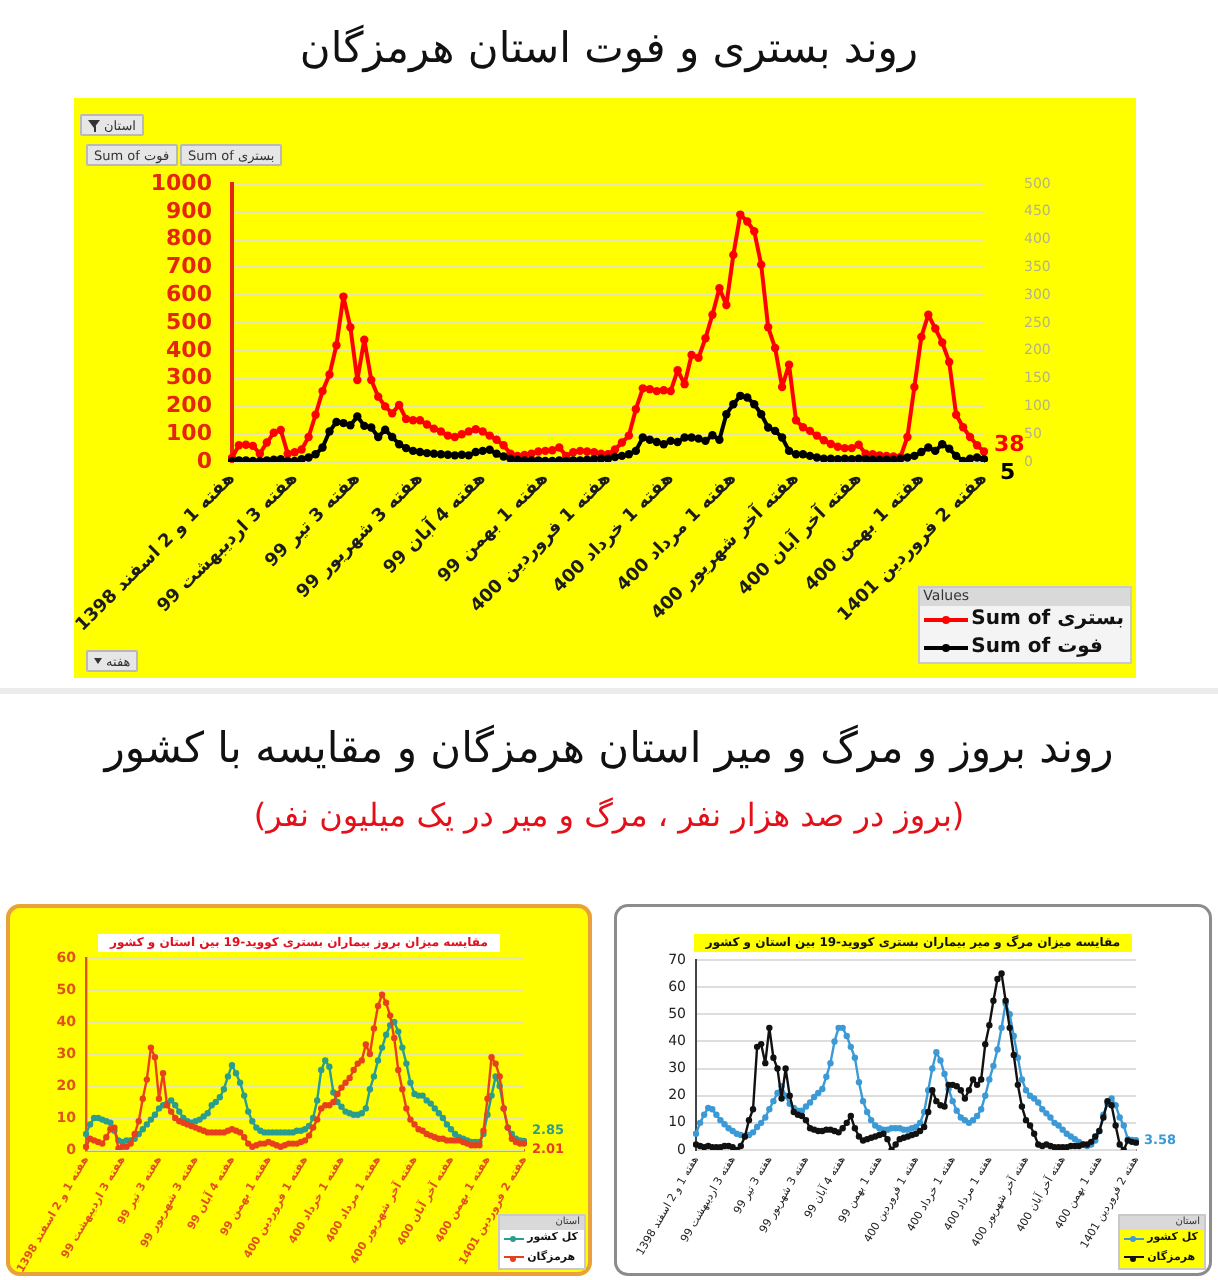 This screenshot has width=1218, height=1280. I want to click on legend-label: Sum of فوت, so click(1037, 648).